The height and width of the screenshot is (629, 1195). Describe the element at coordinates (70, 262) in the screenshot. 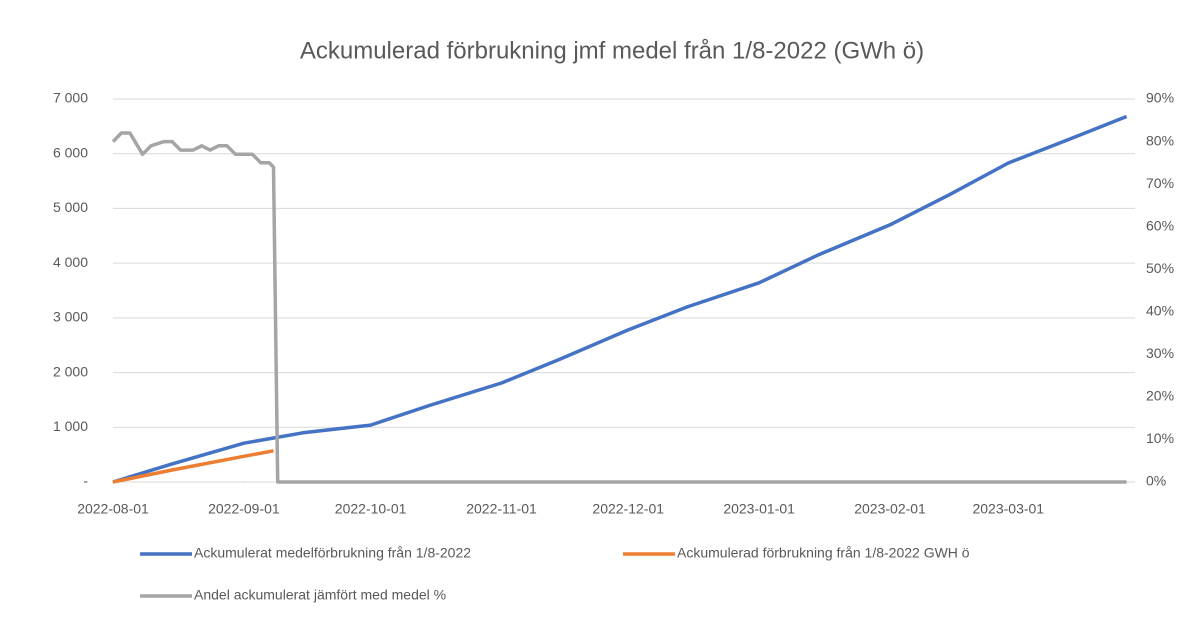

I see `y-tick-label: 4 000` at that location.